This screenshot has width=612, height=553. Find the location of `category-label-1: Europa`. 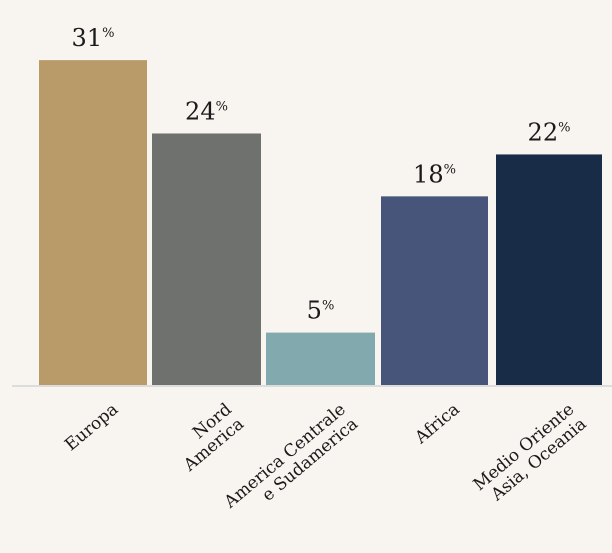

category-label-1: Europa is located at coordinates (91, 428).